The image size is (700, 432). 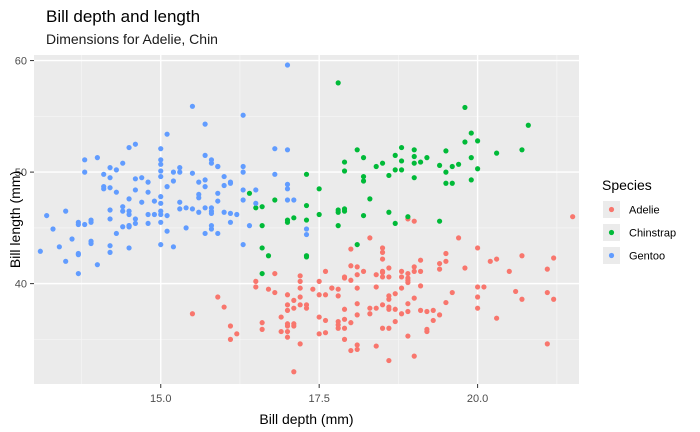 What do you see at coordinates (611, 232) in the screenshot?
I see `legend-key-chinstrap` at bounding box center [611, 232].